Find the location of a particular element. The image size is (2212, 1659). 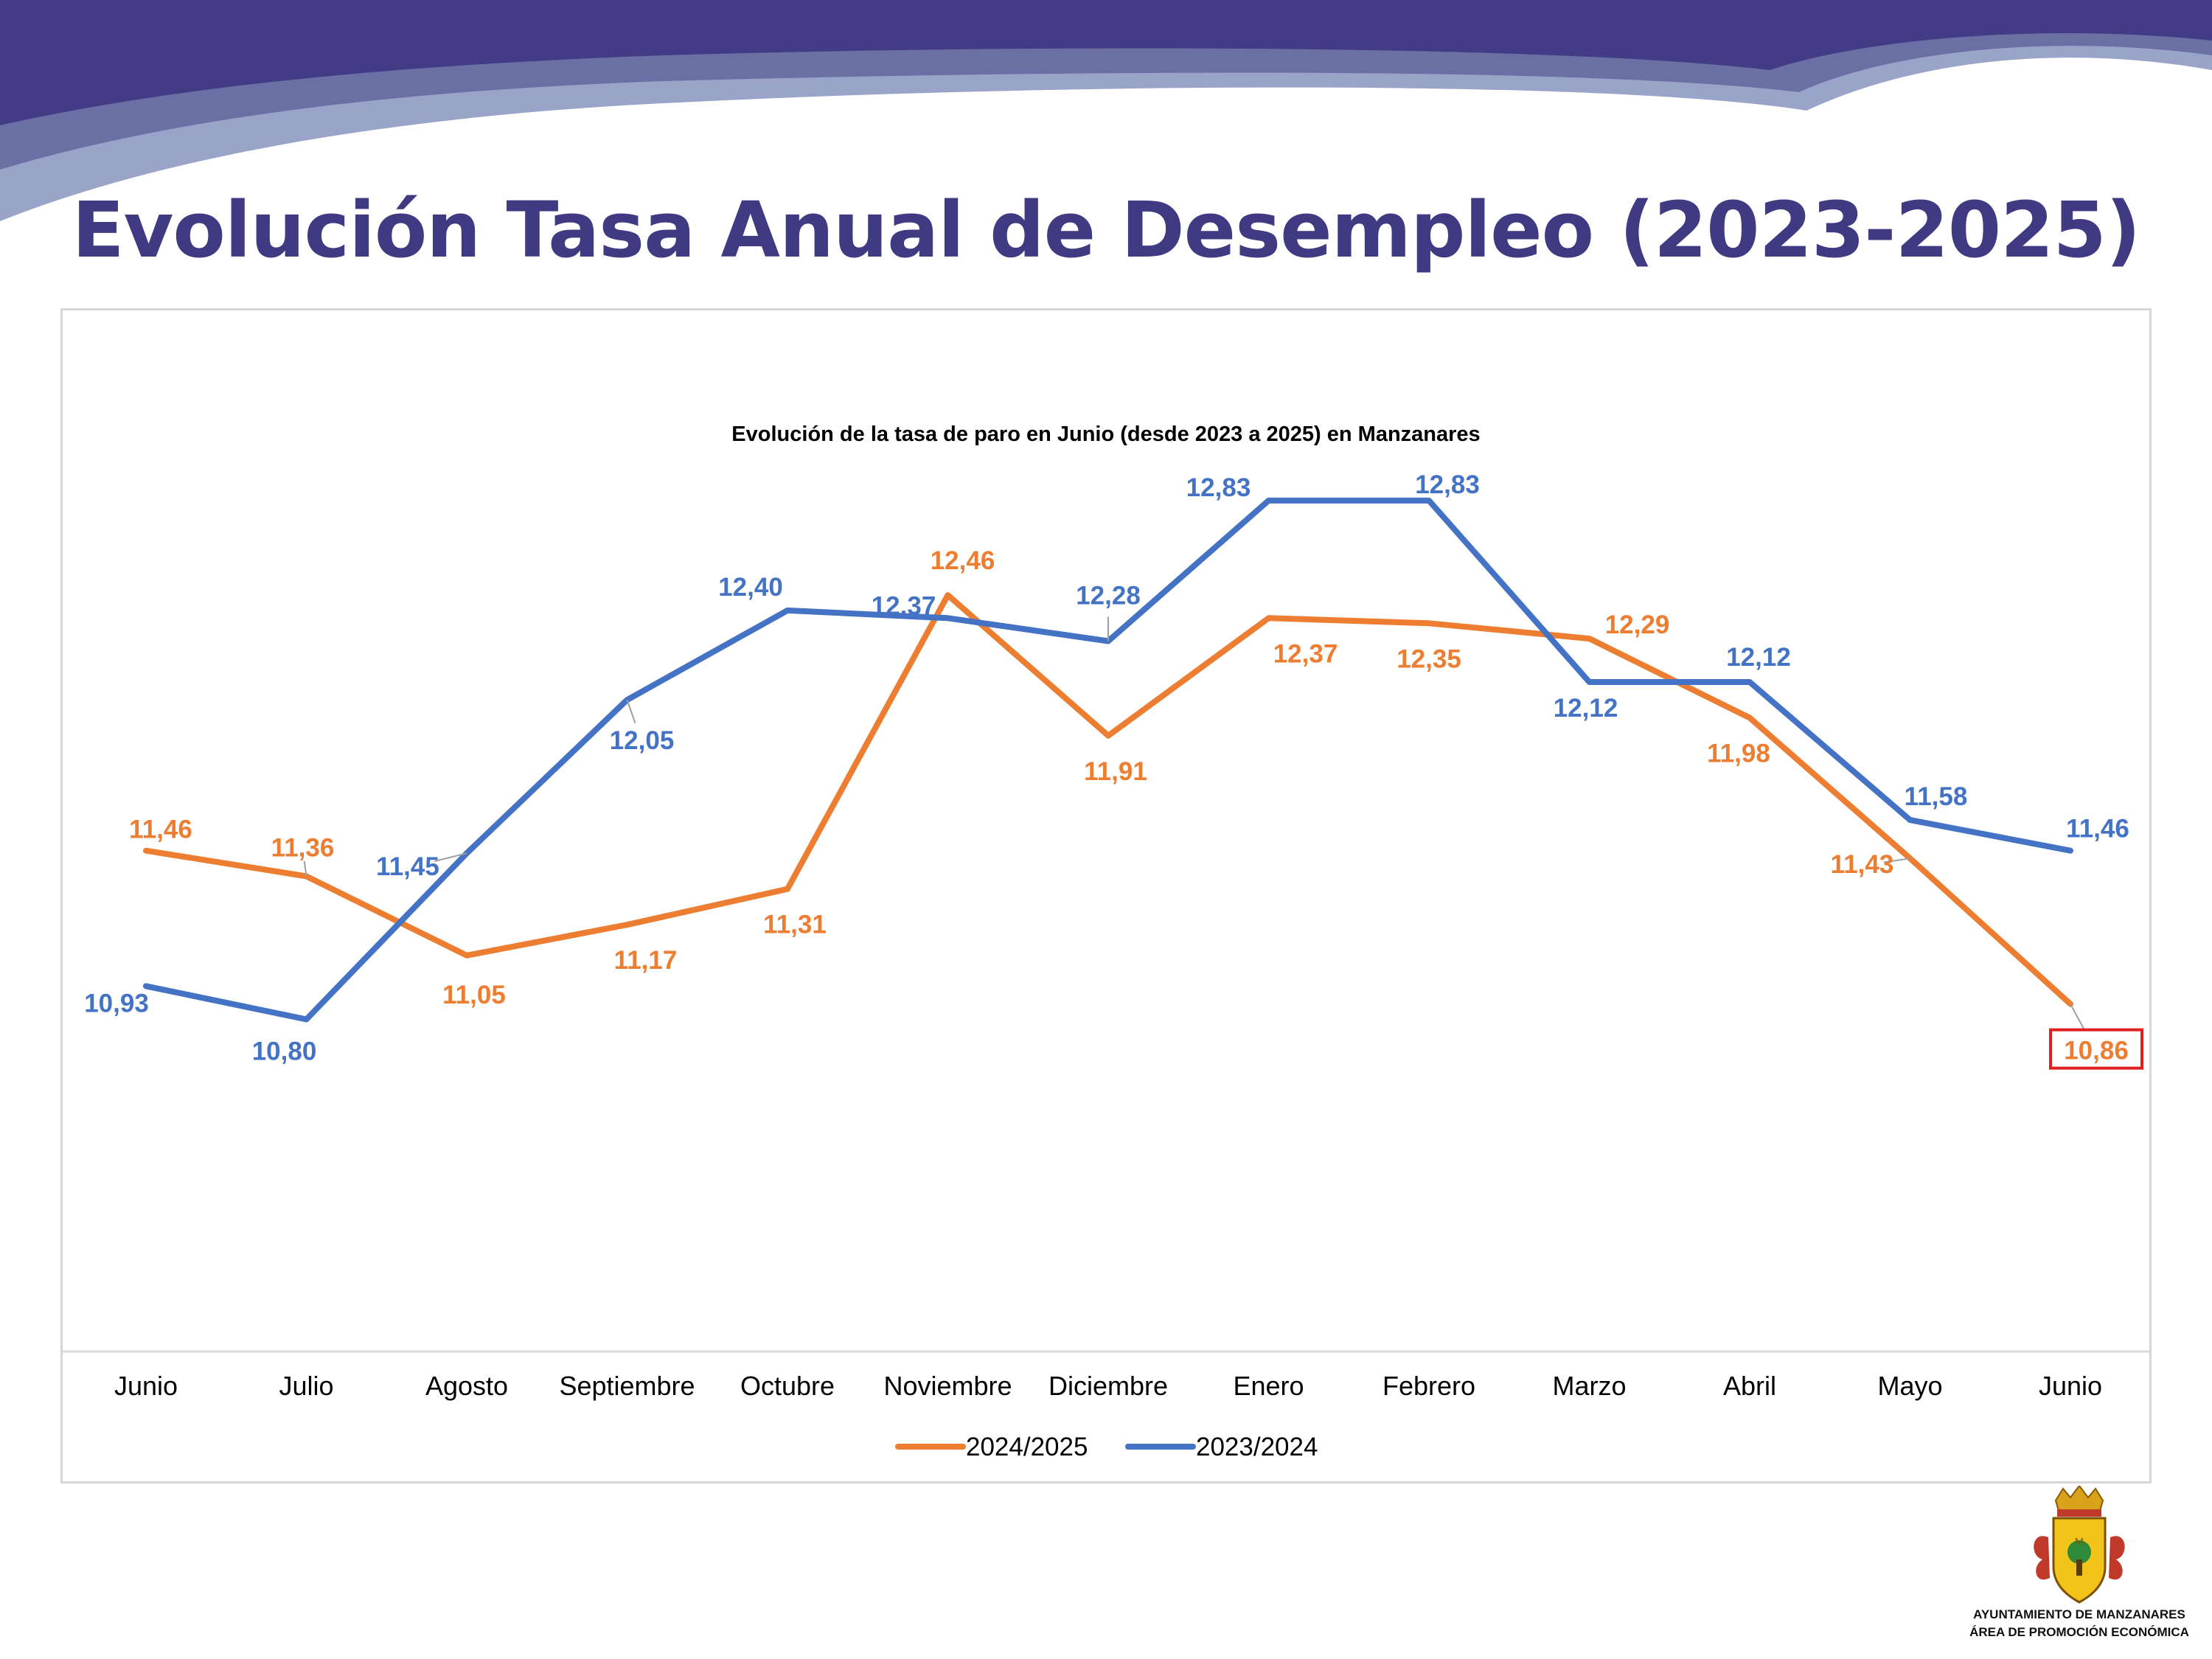

data-label: 10,80 is located at coordinates (284, 1051).